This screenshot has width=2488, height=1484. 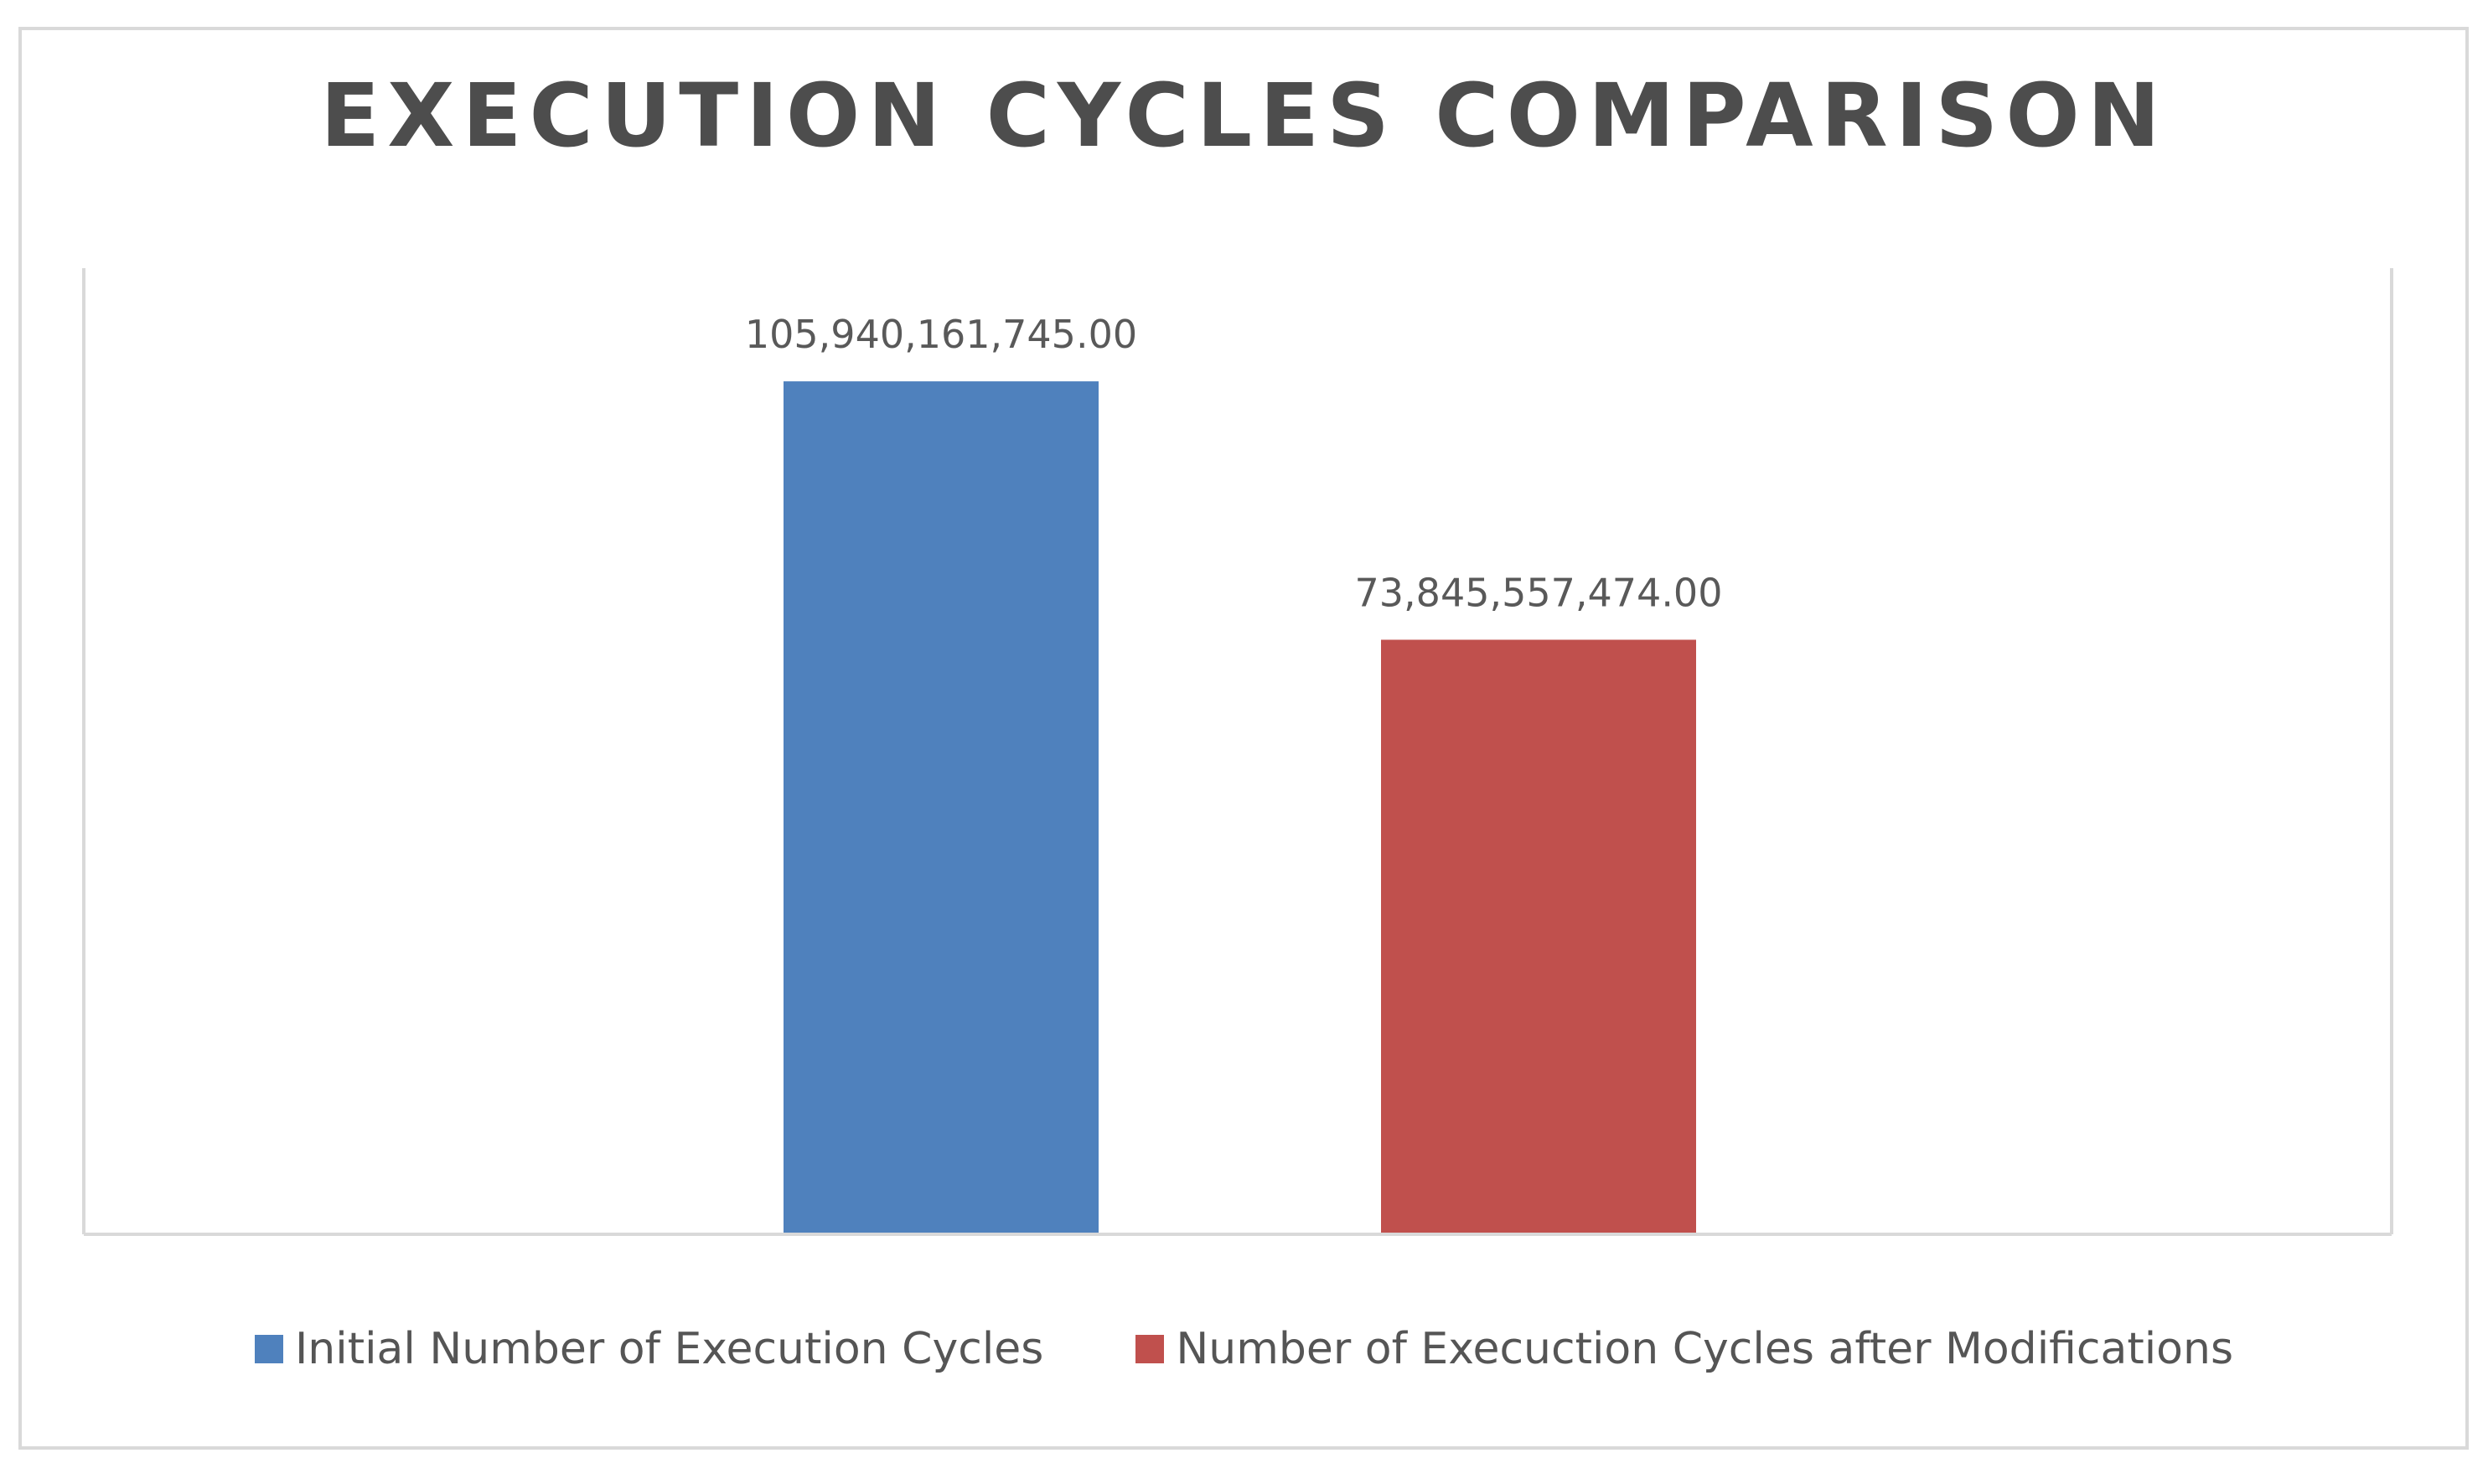 I want to click on legend-item-initial: Initial Number of Execution Cycles, so click(x=649, y=1349).